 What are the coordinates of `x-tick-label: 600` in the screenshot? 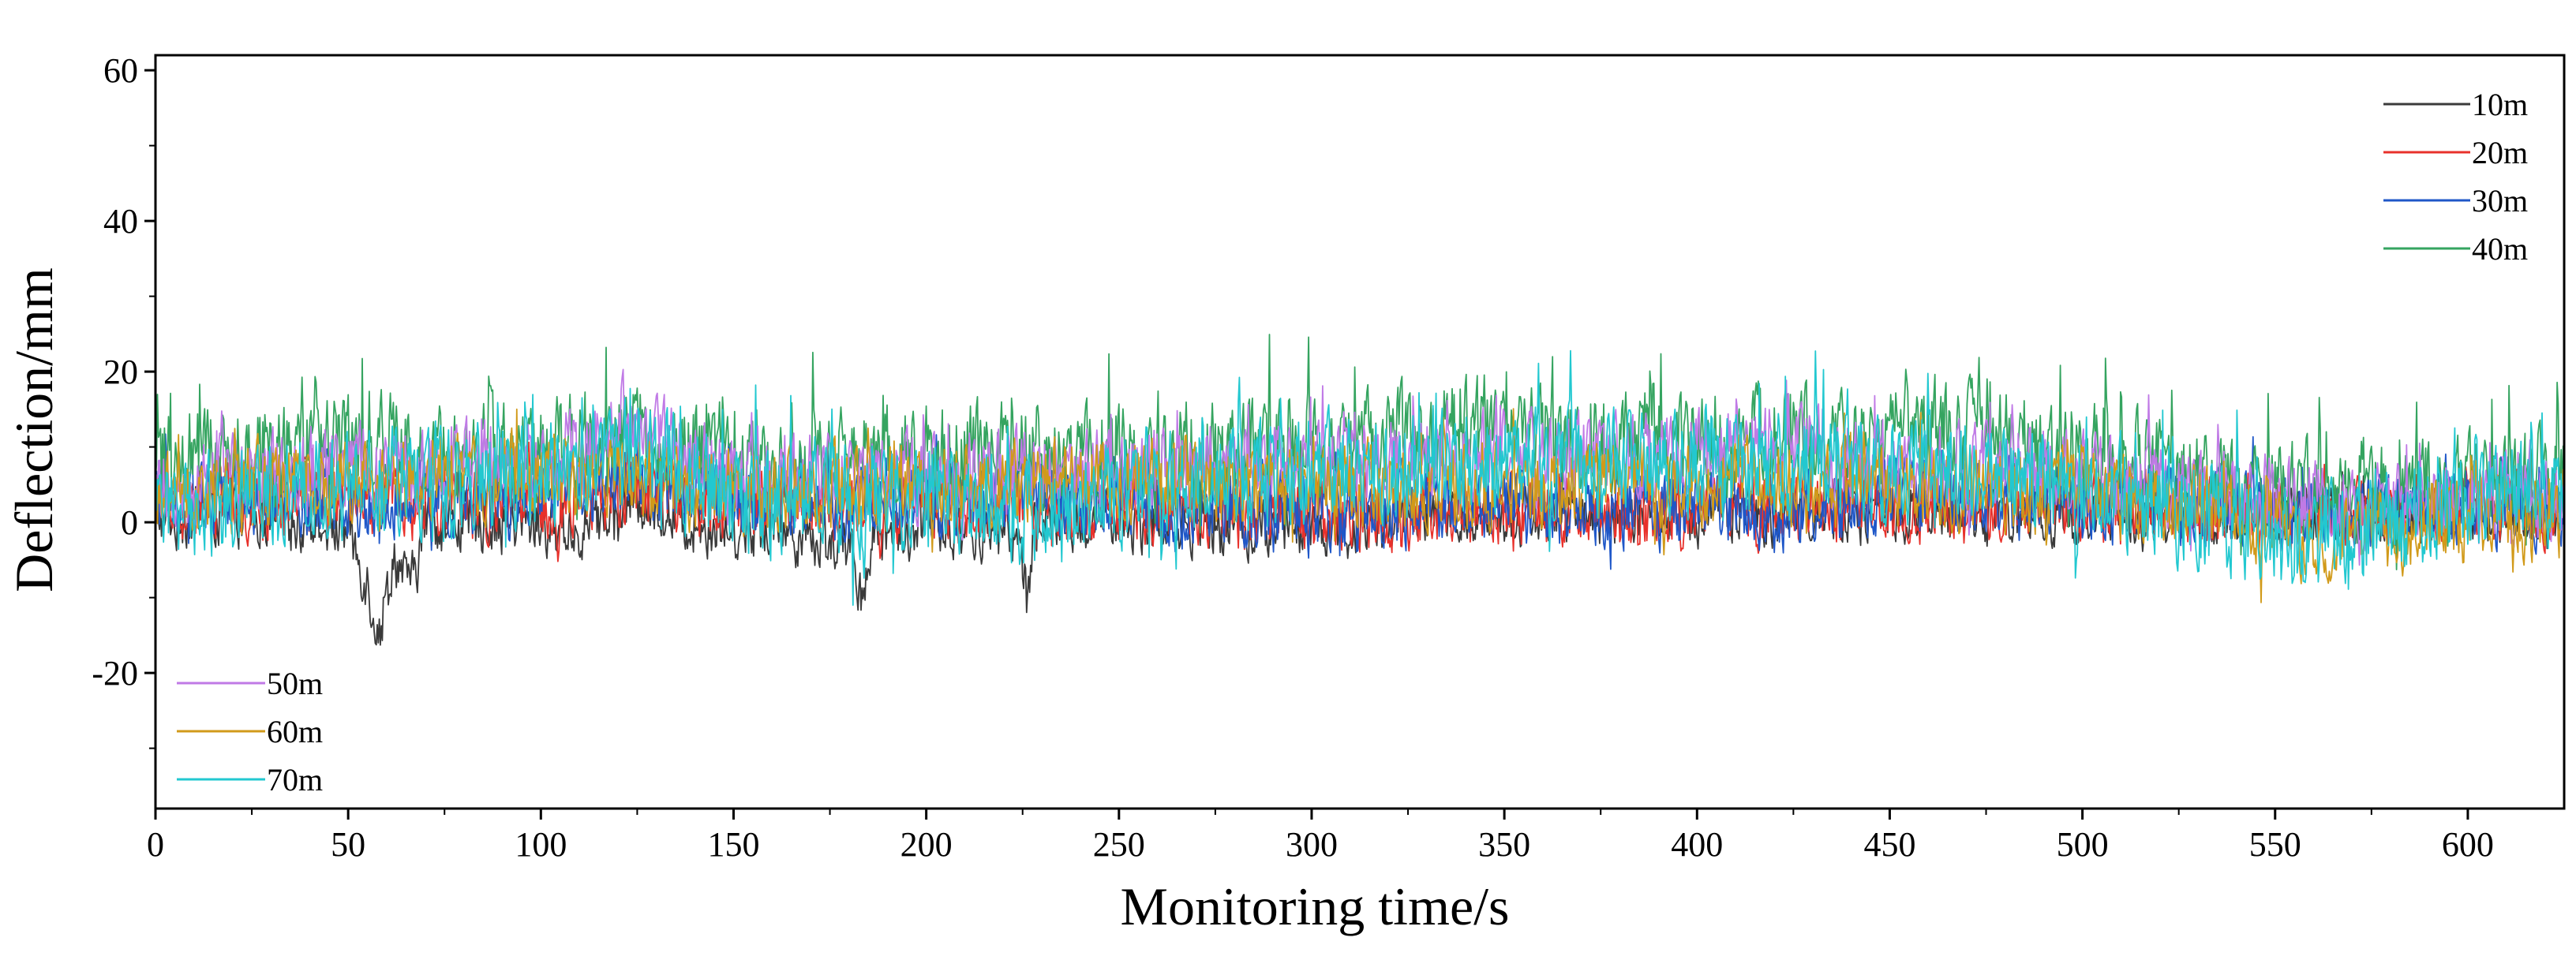 It's located at (2468, 845).